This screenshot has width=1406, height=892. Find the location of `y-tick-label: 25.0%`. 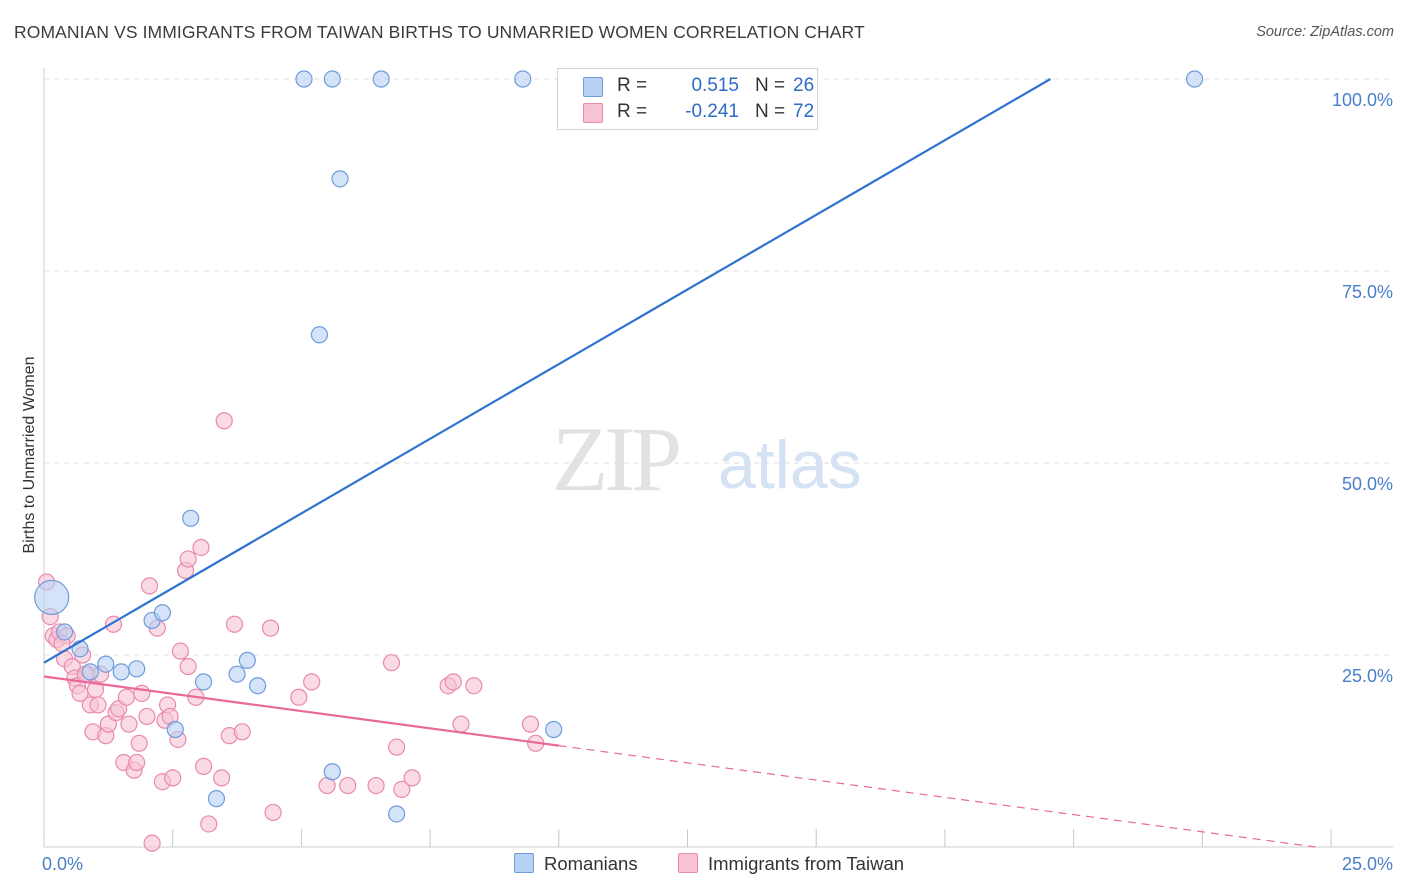

y-tick-label: 25.0% is located at coordinates (1367, 676).